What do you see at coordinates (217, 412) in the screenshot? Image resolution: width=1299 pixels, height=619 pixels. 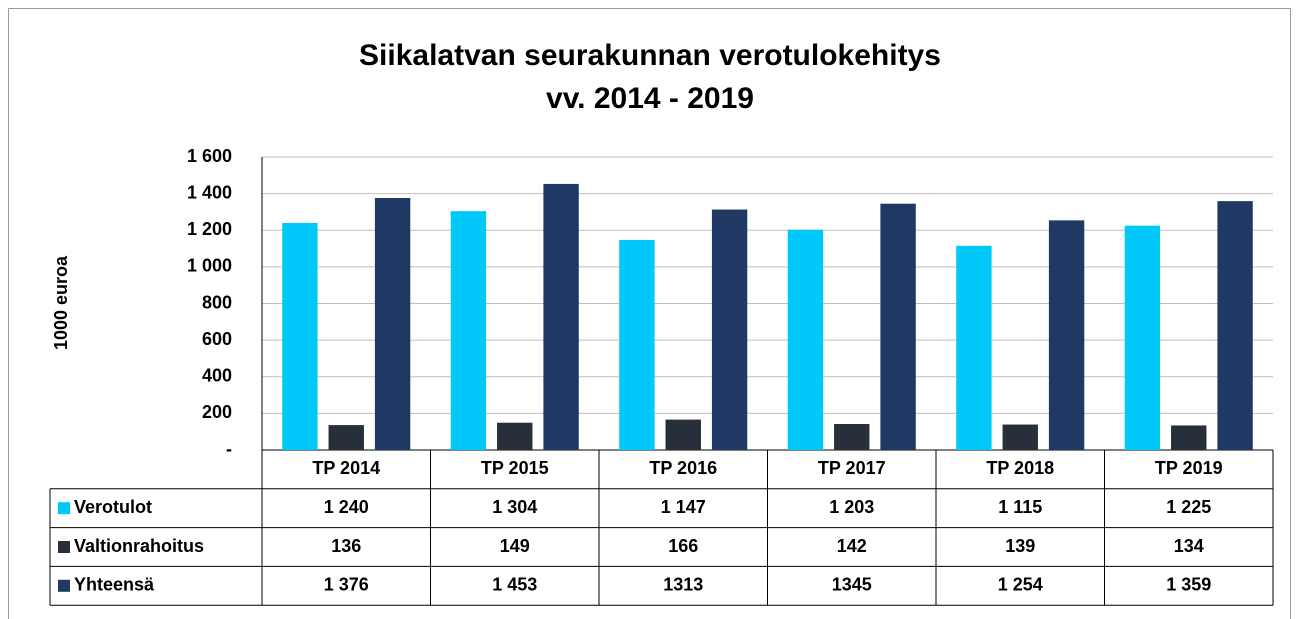 I see `y-tick-label: 200` at bounding box center [217, 412].